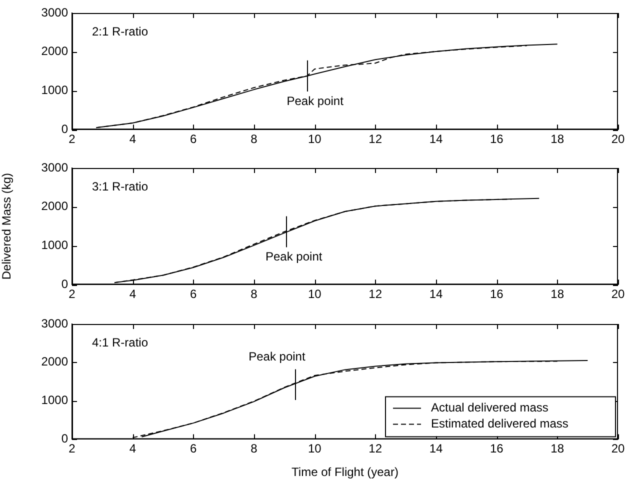 This screenshot has width=637, height=484. What do you see at coordinates (499, 423) in the screenshot?
I see `legend-label: Estimated delivered mass` at bounding box center [499, 423].